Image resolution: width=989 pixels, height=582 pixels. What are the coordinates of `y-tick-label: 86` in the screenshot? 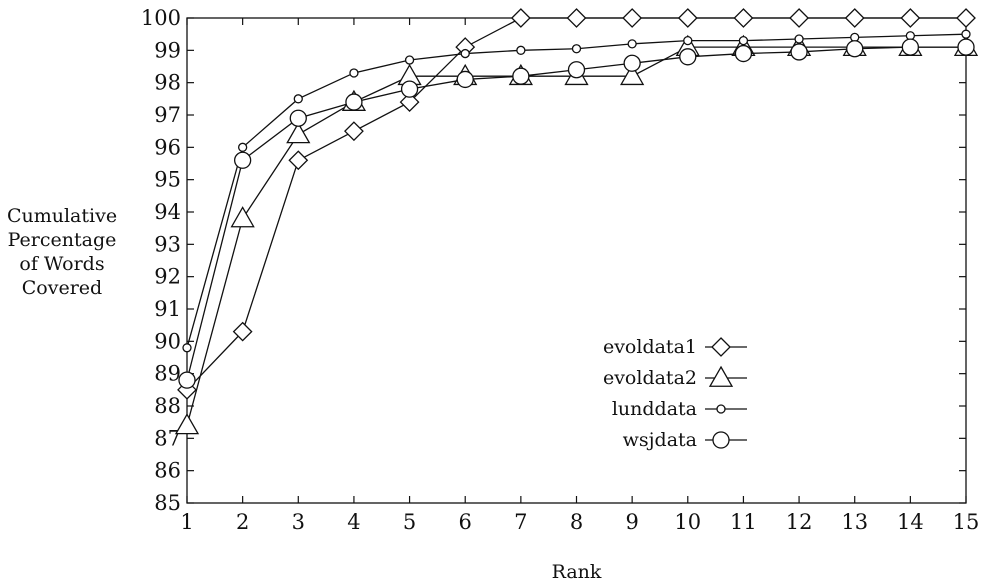 It's located at (167, 471).